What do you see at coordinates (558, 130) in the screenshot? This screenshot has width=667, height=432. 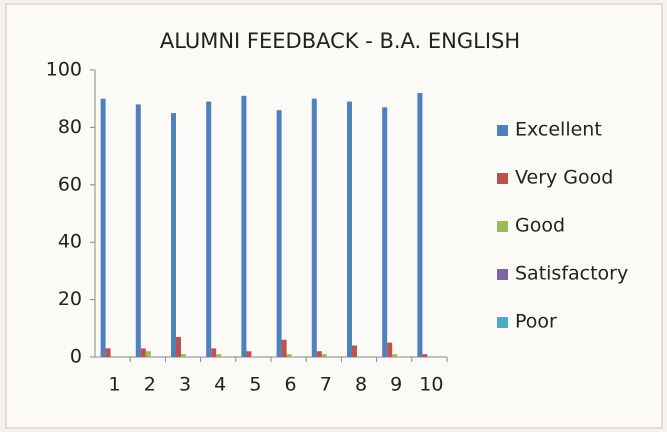 I see `legend-label: Excellent` at bounding box center [558, 130].